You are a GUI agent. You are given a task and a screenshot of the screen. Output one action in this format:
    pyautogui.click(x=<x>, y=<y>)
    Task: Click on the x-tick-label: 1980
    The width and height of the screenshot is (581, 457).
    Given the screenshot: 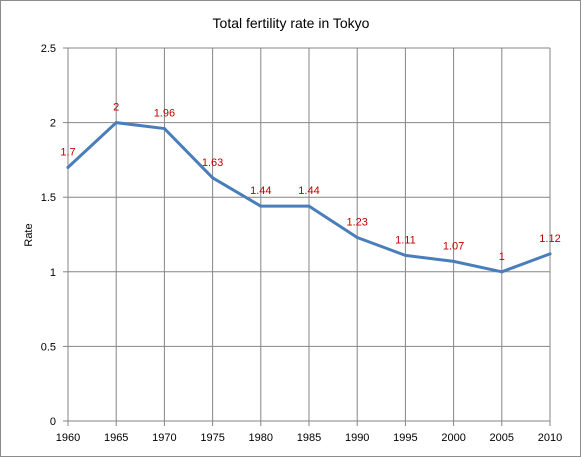 What is the action you would take?
    pyautogui.click(x=261, y=438)
    